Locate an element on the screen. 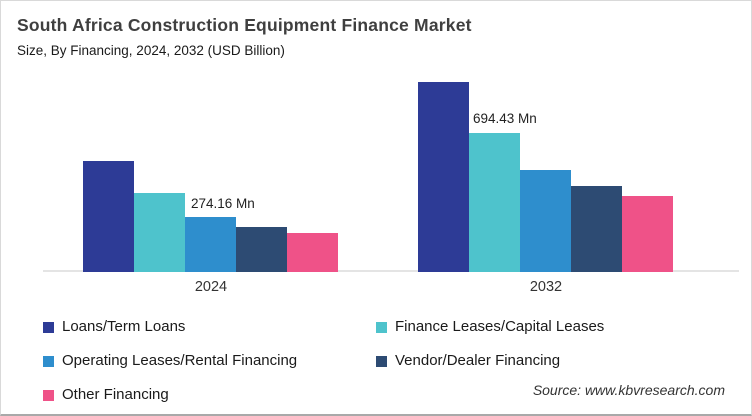  legend-item-2: Operating Leases/Rental Financing is located at coordinates (170, 361).